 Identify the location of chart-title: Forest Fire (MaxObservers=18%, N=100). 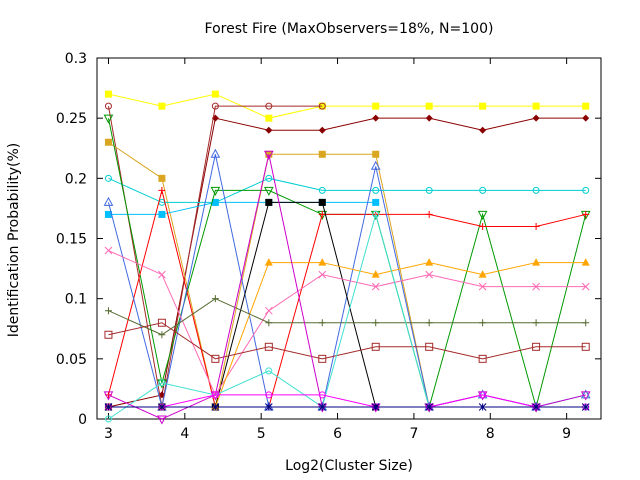
(349, 29).